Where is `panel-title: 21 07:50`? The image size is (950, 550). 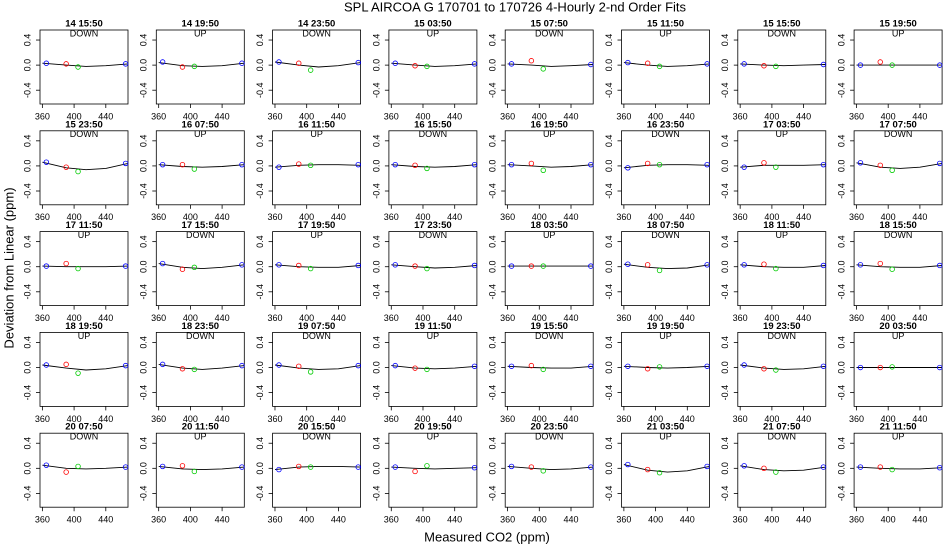 panel-title: 21 07:50 is located at coordinates (782, 427).